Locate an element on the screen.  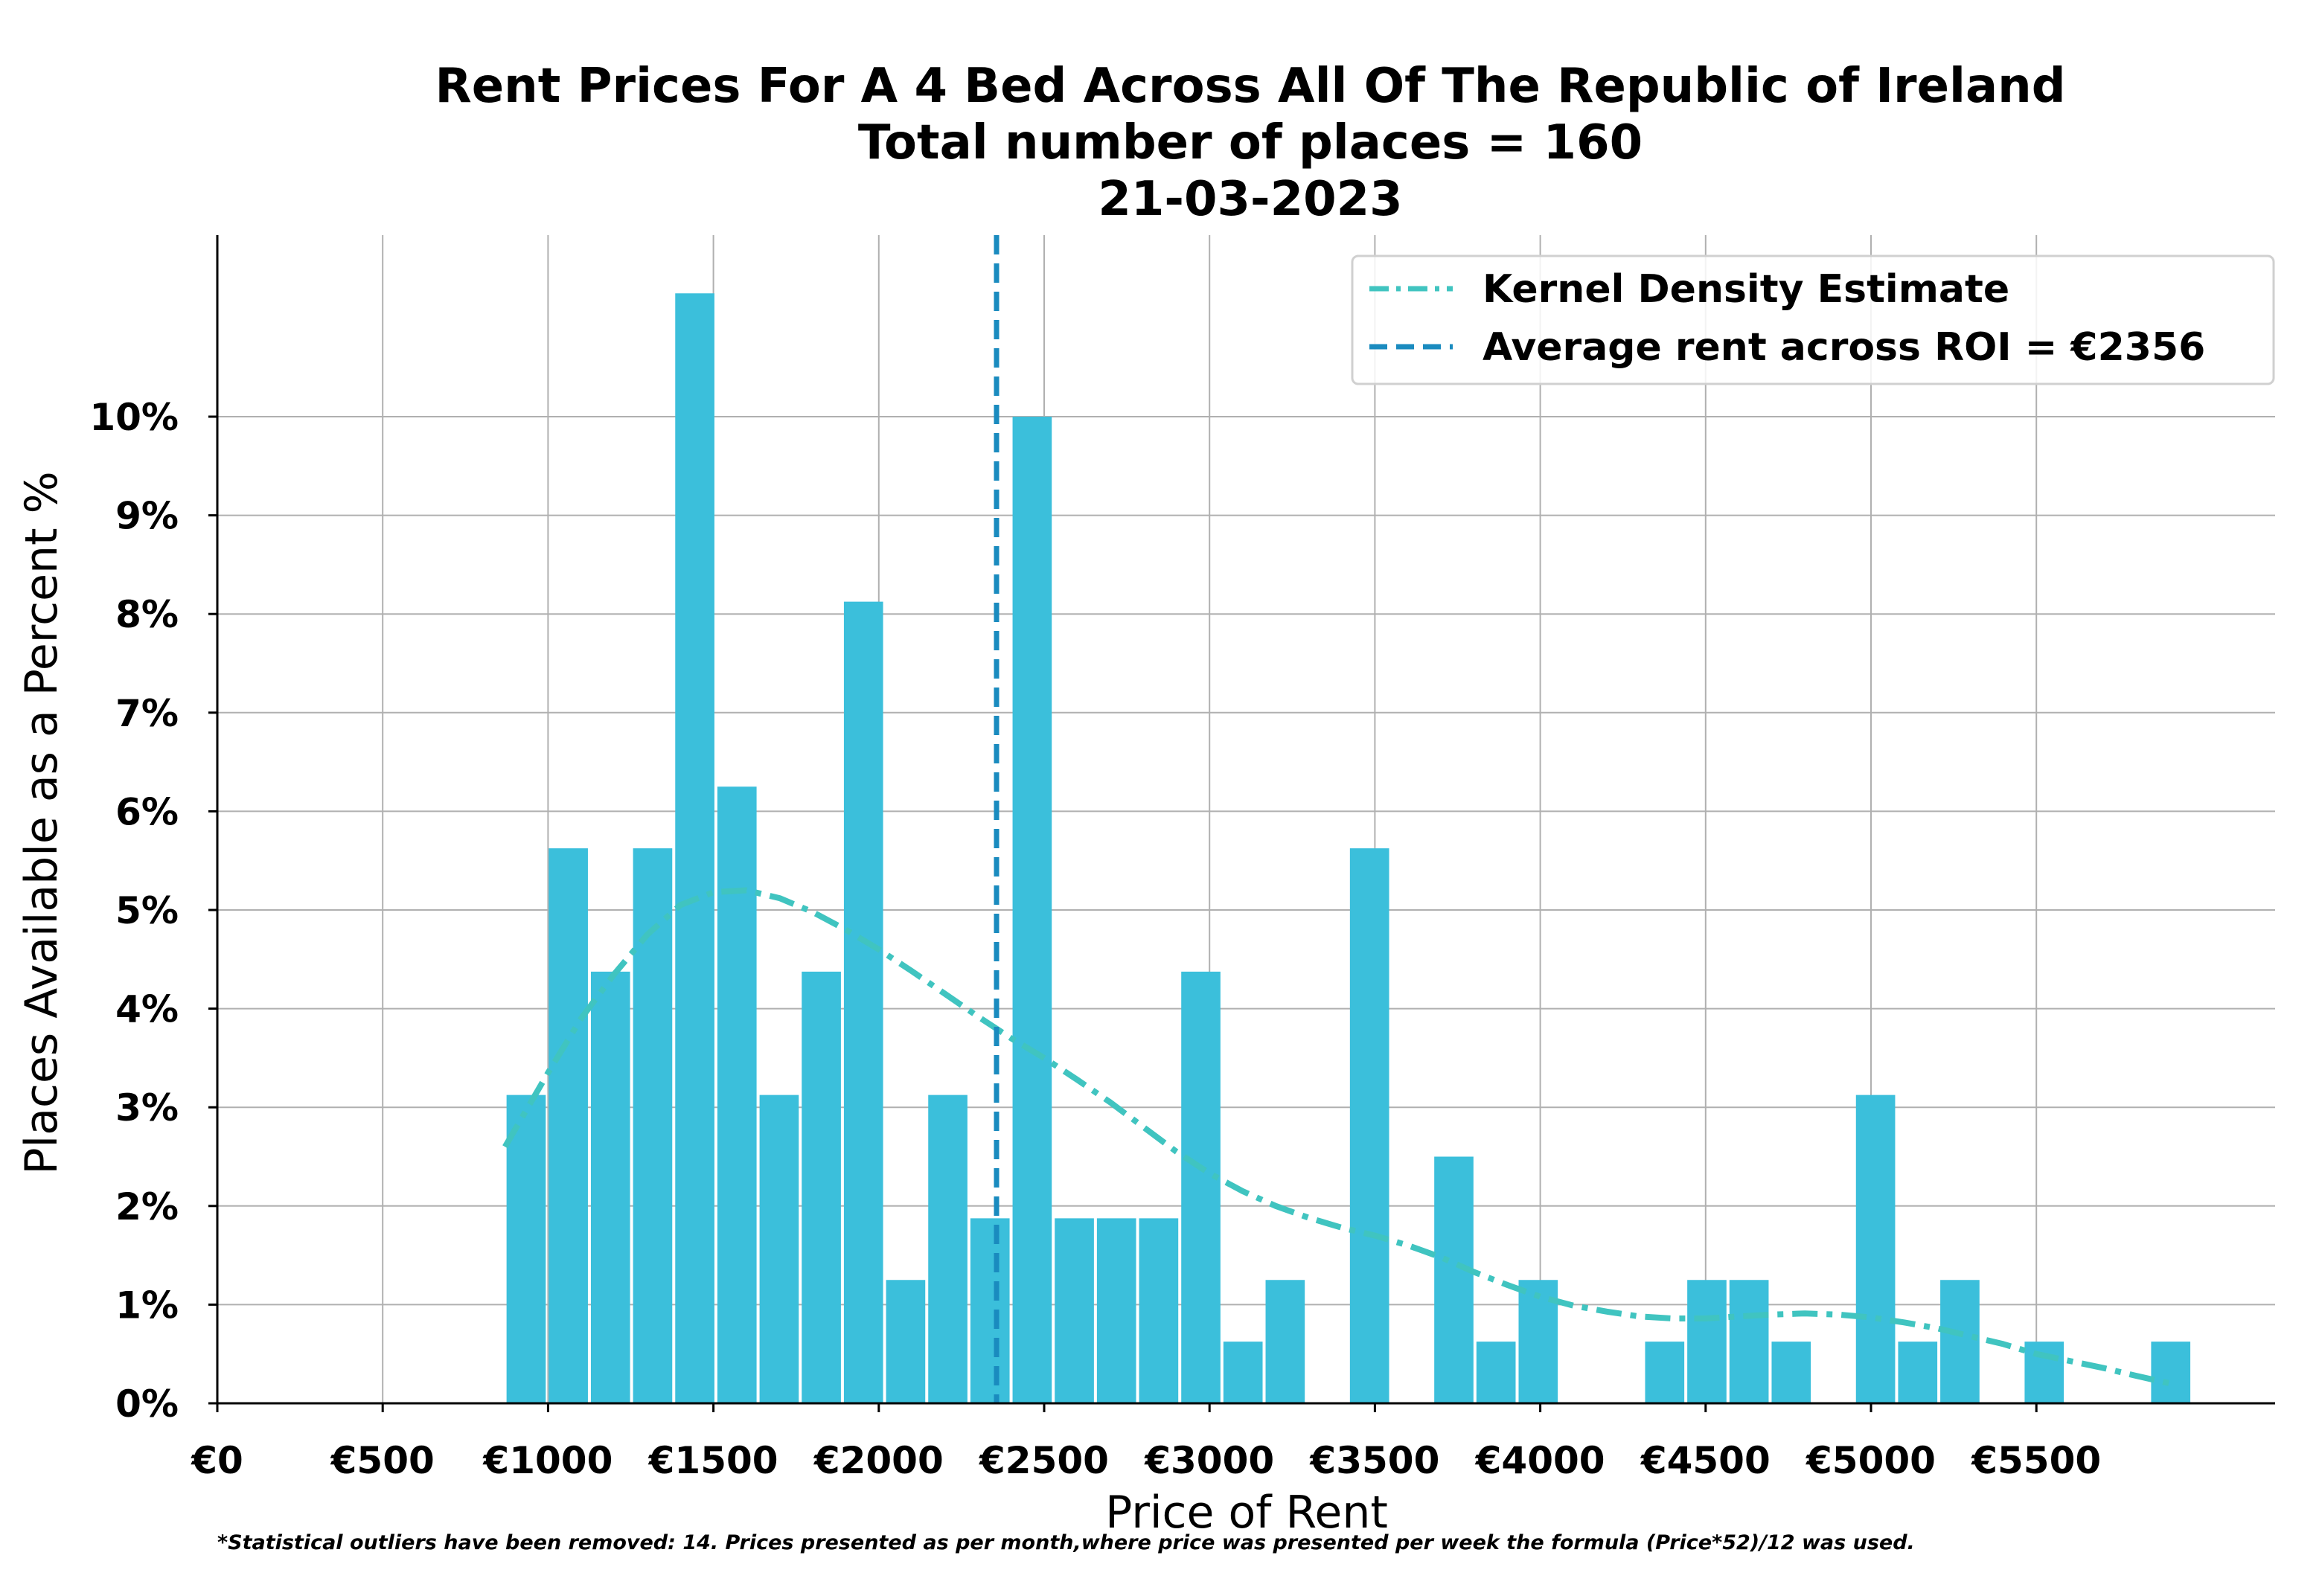
y-tick-label: 2% is located at coordinates (147, 1206).